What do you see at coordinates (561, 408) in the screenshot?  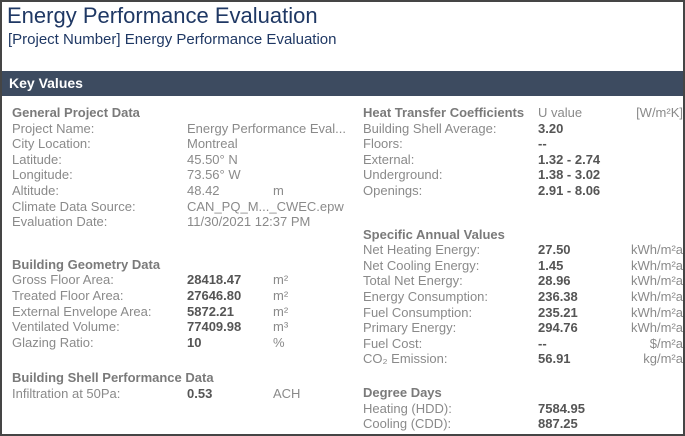 I see `field-value: 7584.95` at bounding box center [561, 408].